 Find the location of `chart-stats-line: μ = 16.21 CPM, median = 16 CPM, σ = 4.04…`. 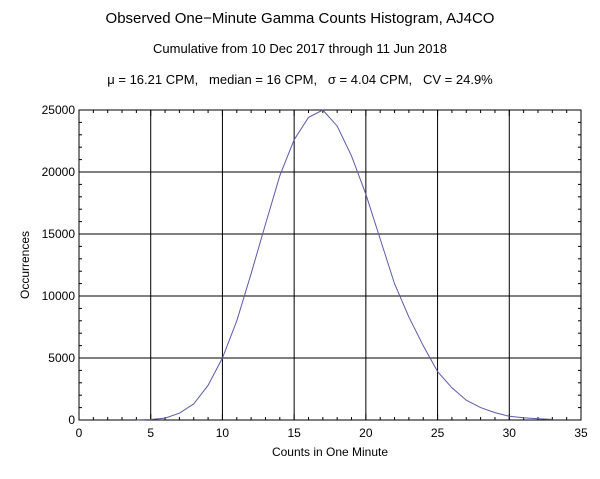

chart-stats-line: μ = 16.21 CPM, median = 16 CPM, σ = 4.04… is located at coordinates (300, 79).